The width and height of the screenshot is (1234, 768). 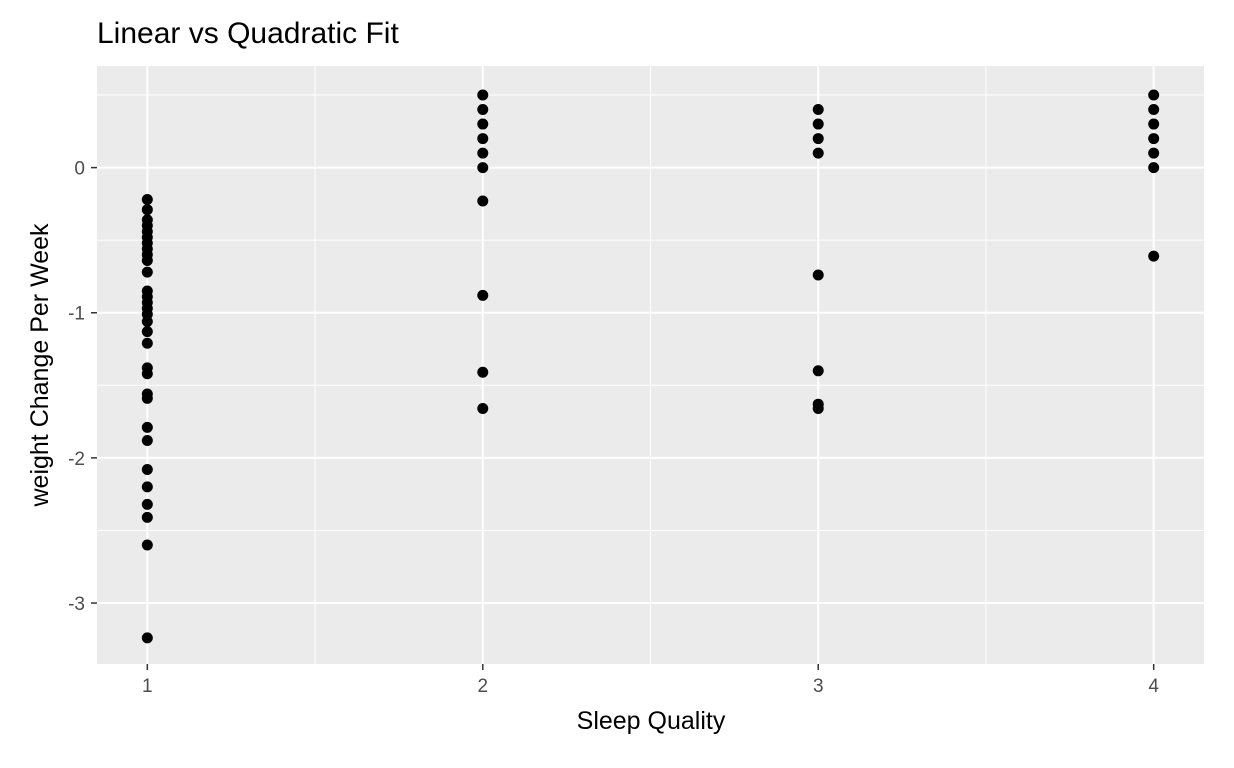 I want to click on y-tick-label: -1, so click(x=76, y=314).